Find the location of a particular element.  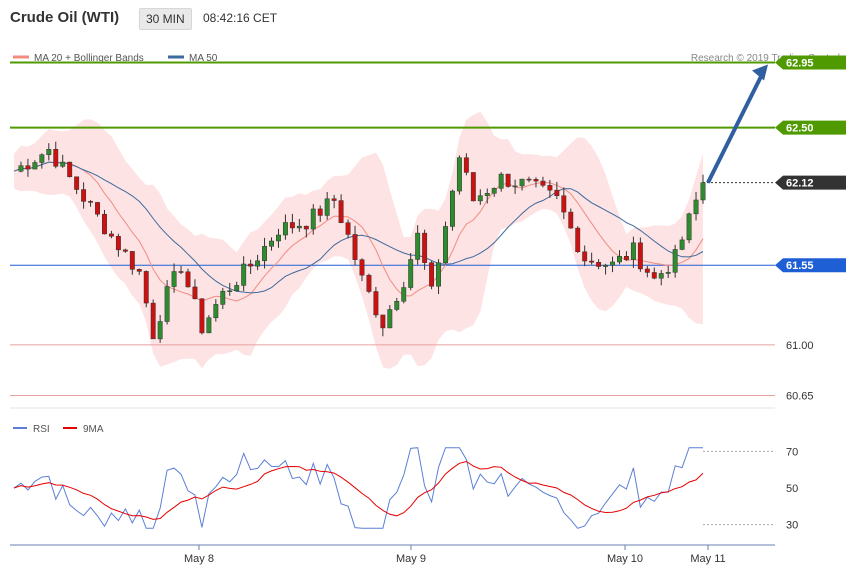

support-level-label: 61.00 is located at coordinates (800, 346).